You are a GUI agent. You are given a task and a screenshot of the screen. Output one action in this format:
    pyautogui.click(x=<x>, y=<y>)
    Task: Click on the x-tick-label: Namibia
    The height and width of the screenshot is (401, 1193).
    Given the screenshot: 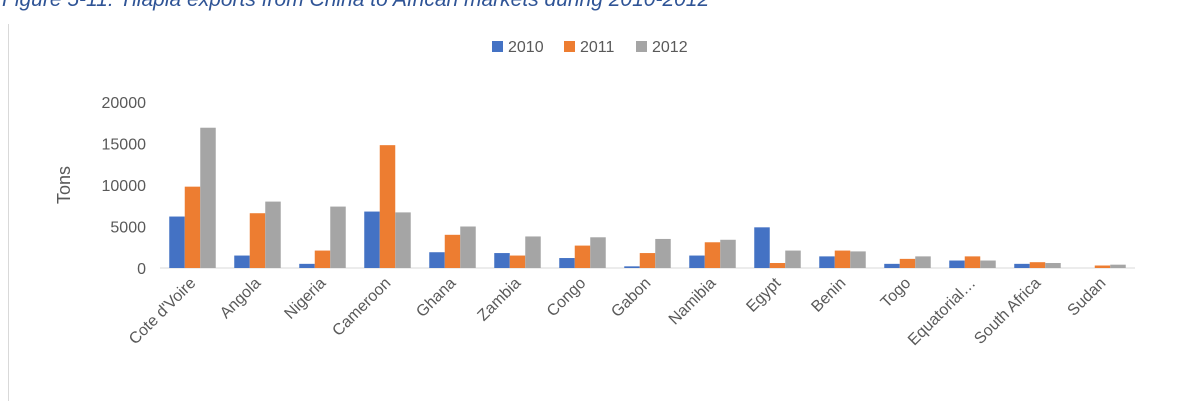 What is the action you would take?
    pyautogui.click(x=693, y=302)
    